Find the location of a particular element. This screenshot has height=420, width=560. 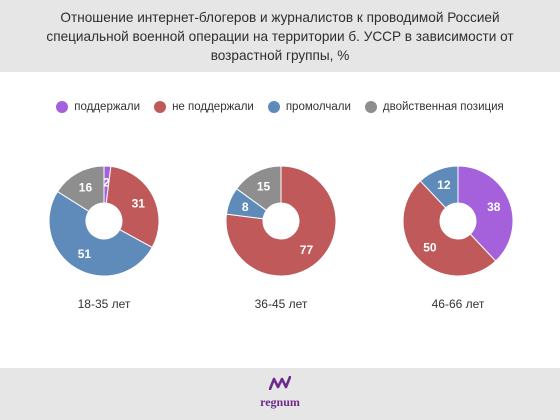

legend-label-ambivalent: двойственная позиция is located at coordinates (443, 107).